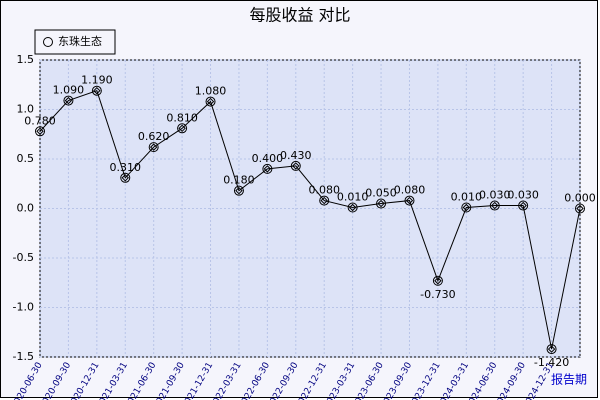  Describe the element at coordinates (69, 90) in the screenshot. I see `data-label: 1.090` at that location.